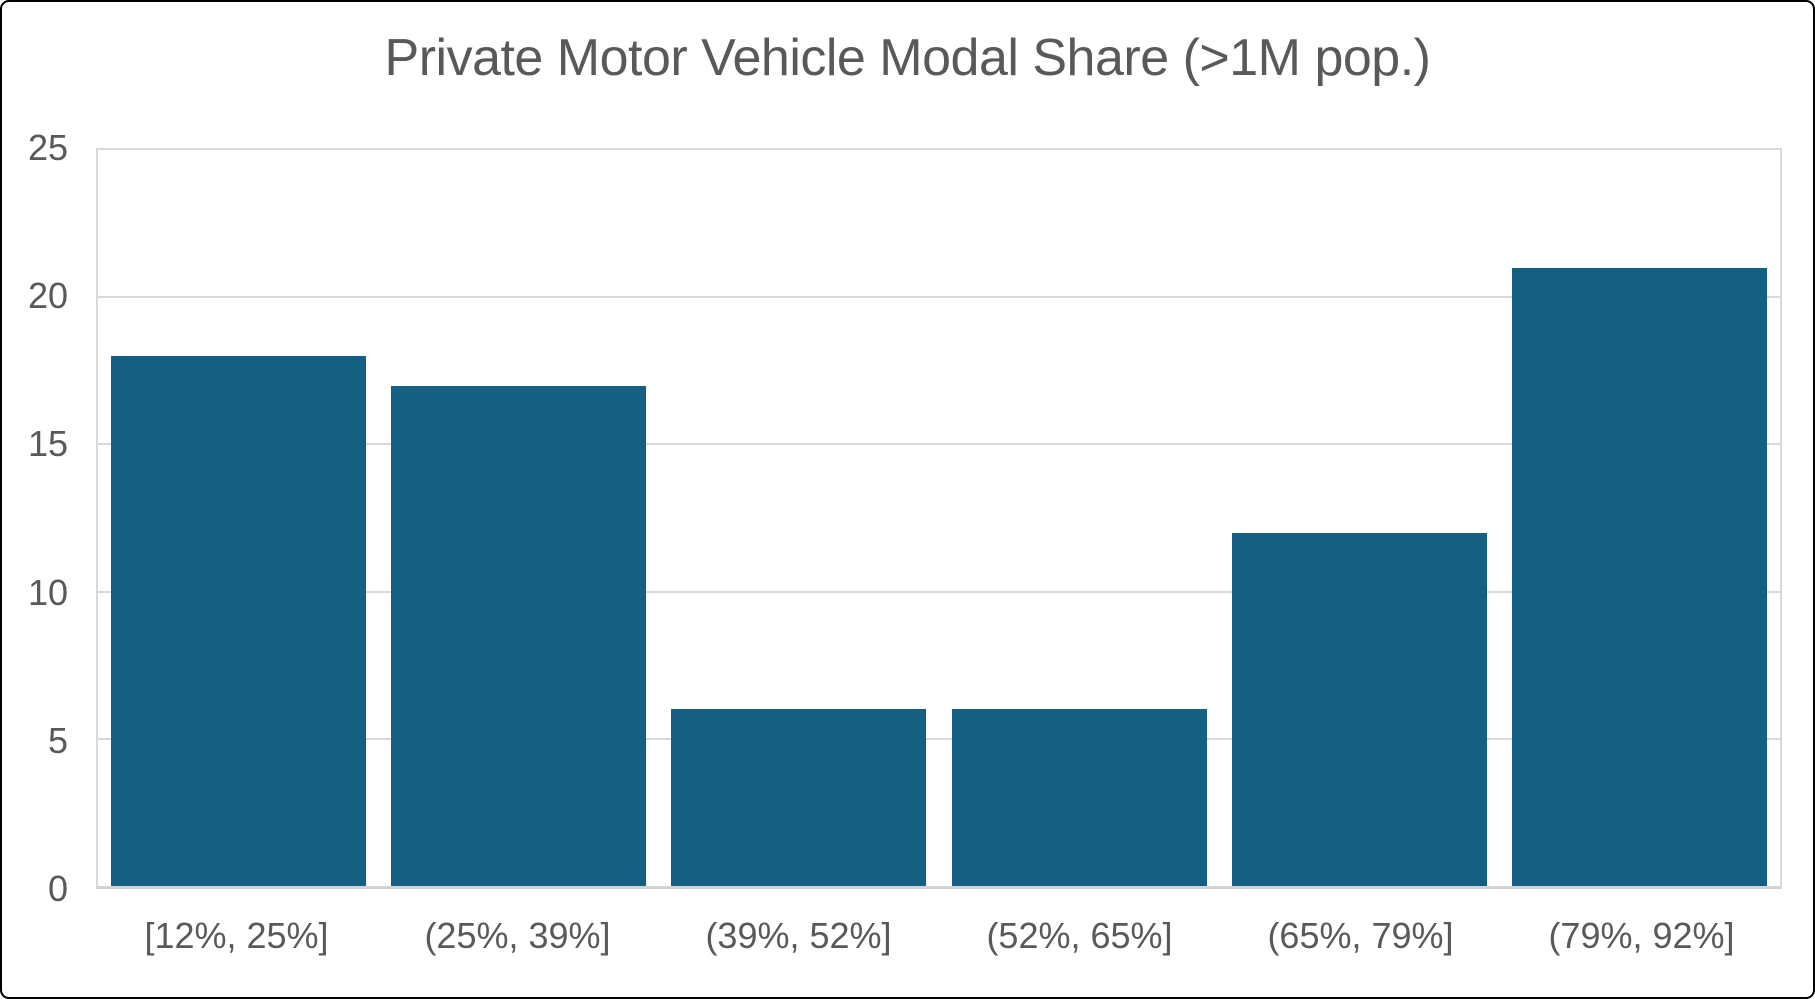 The image size is (1815, 999). I want to click on x-tick-label: (25%, 39%], so click(517, 935).